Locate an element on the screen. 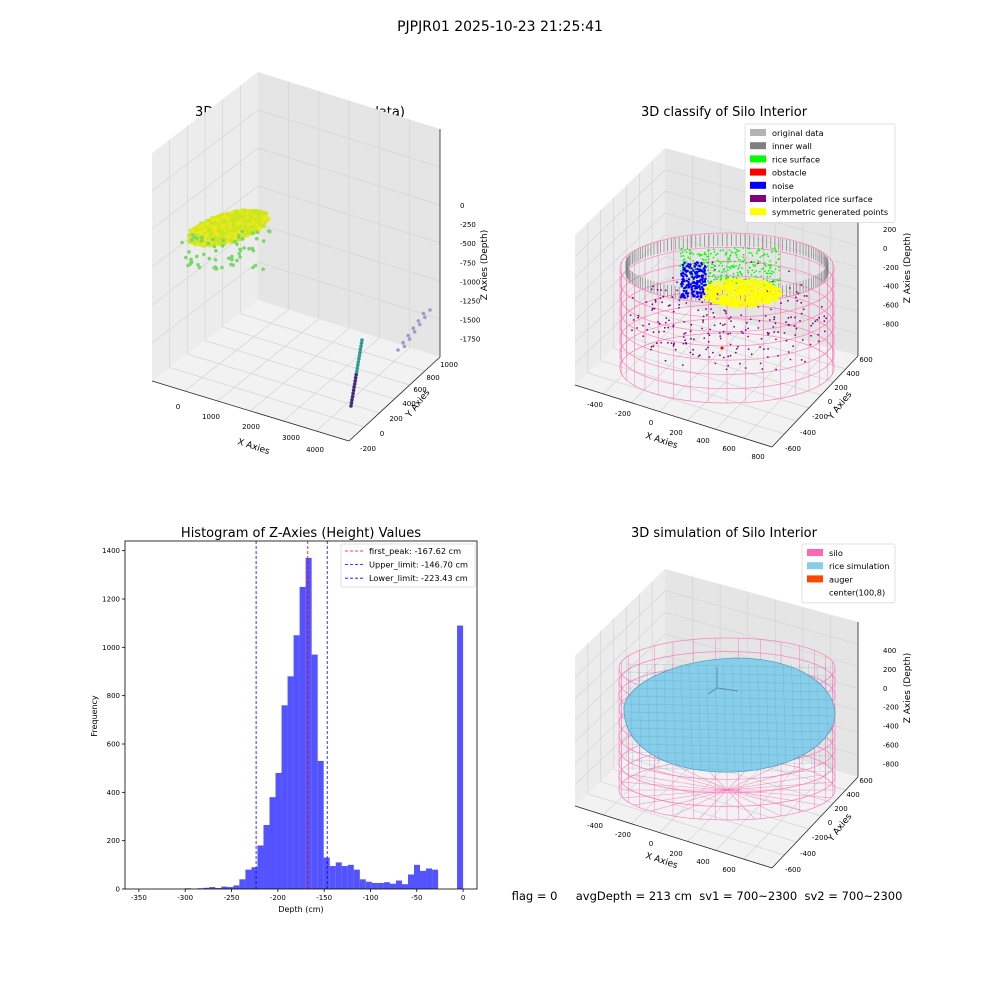  simulation-x-tick: -200 is located at coordinates (623, 835).